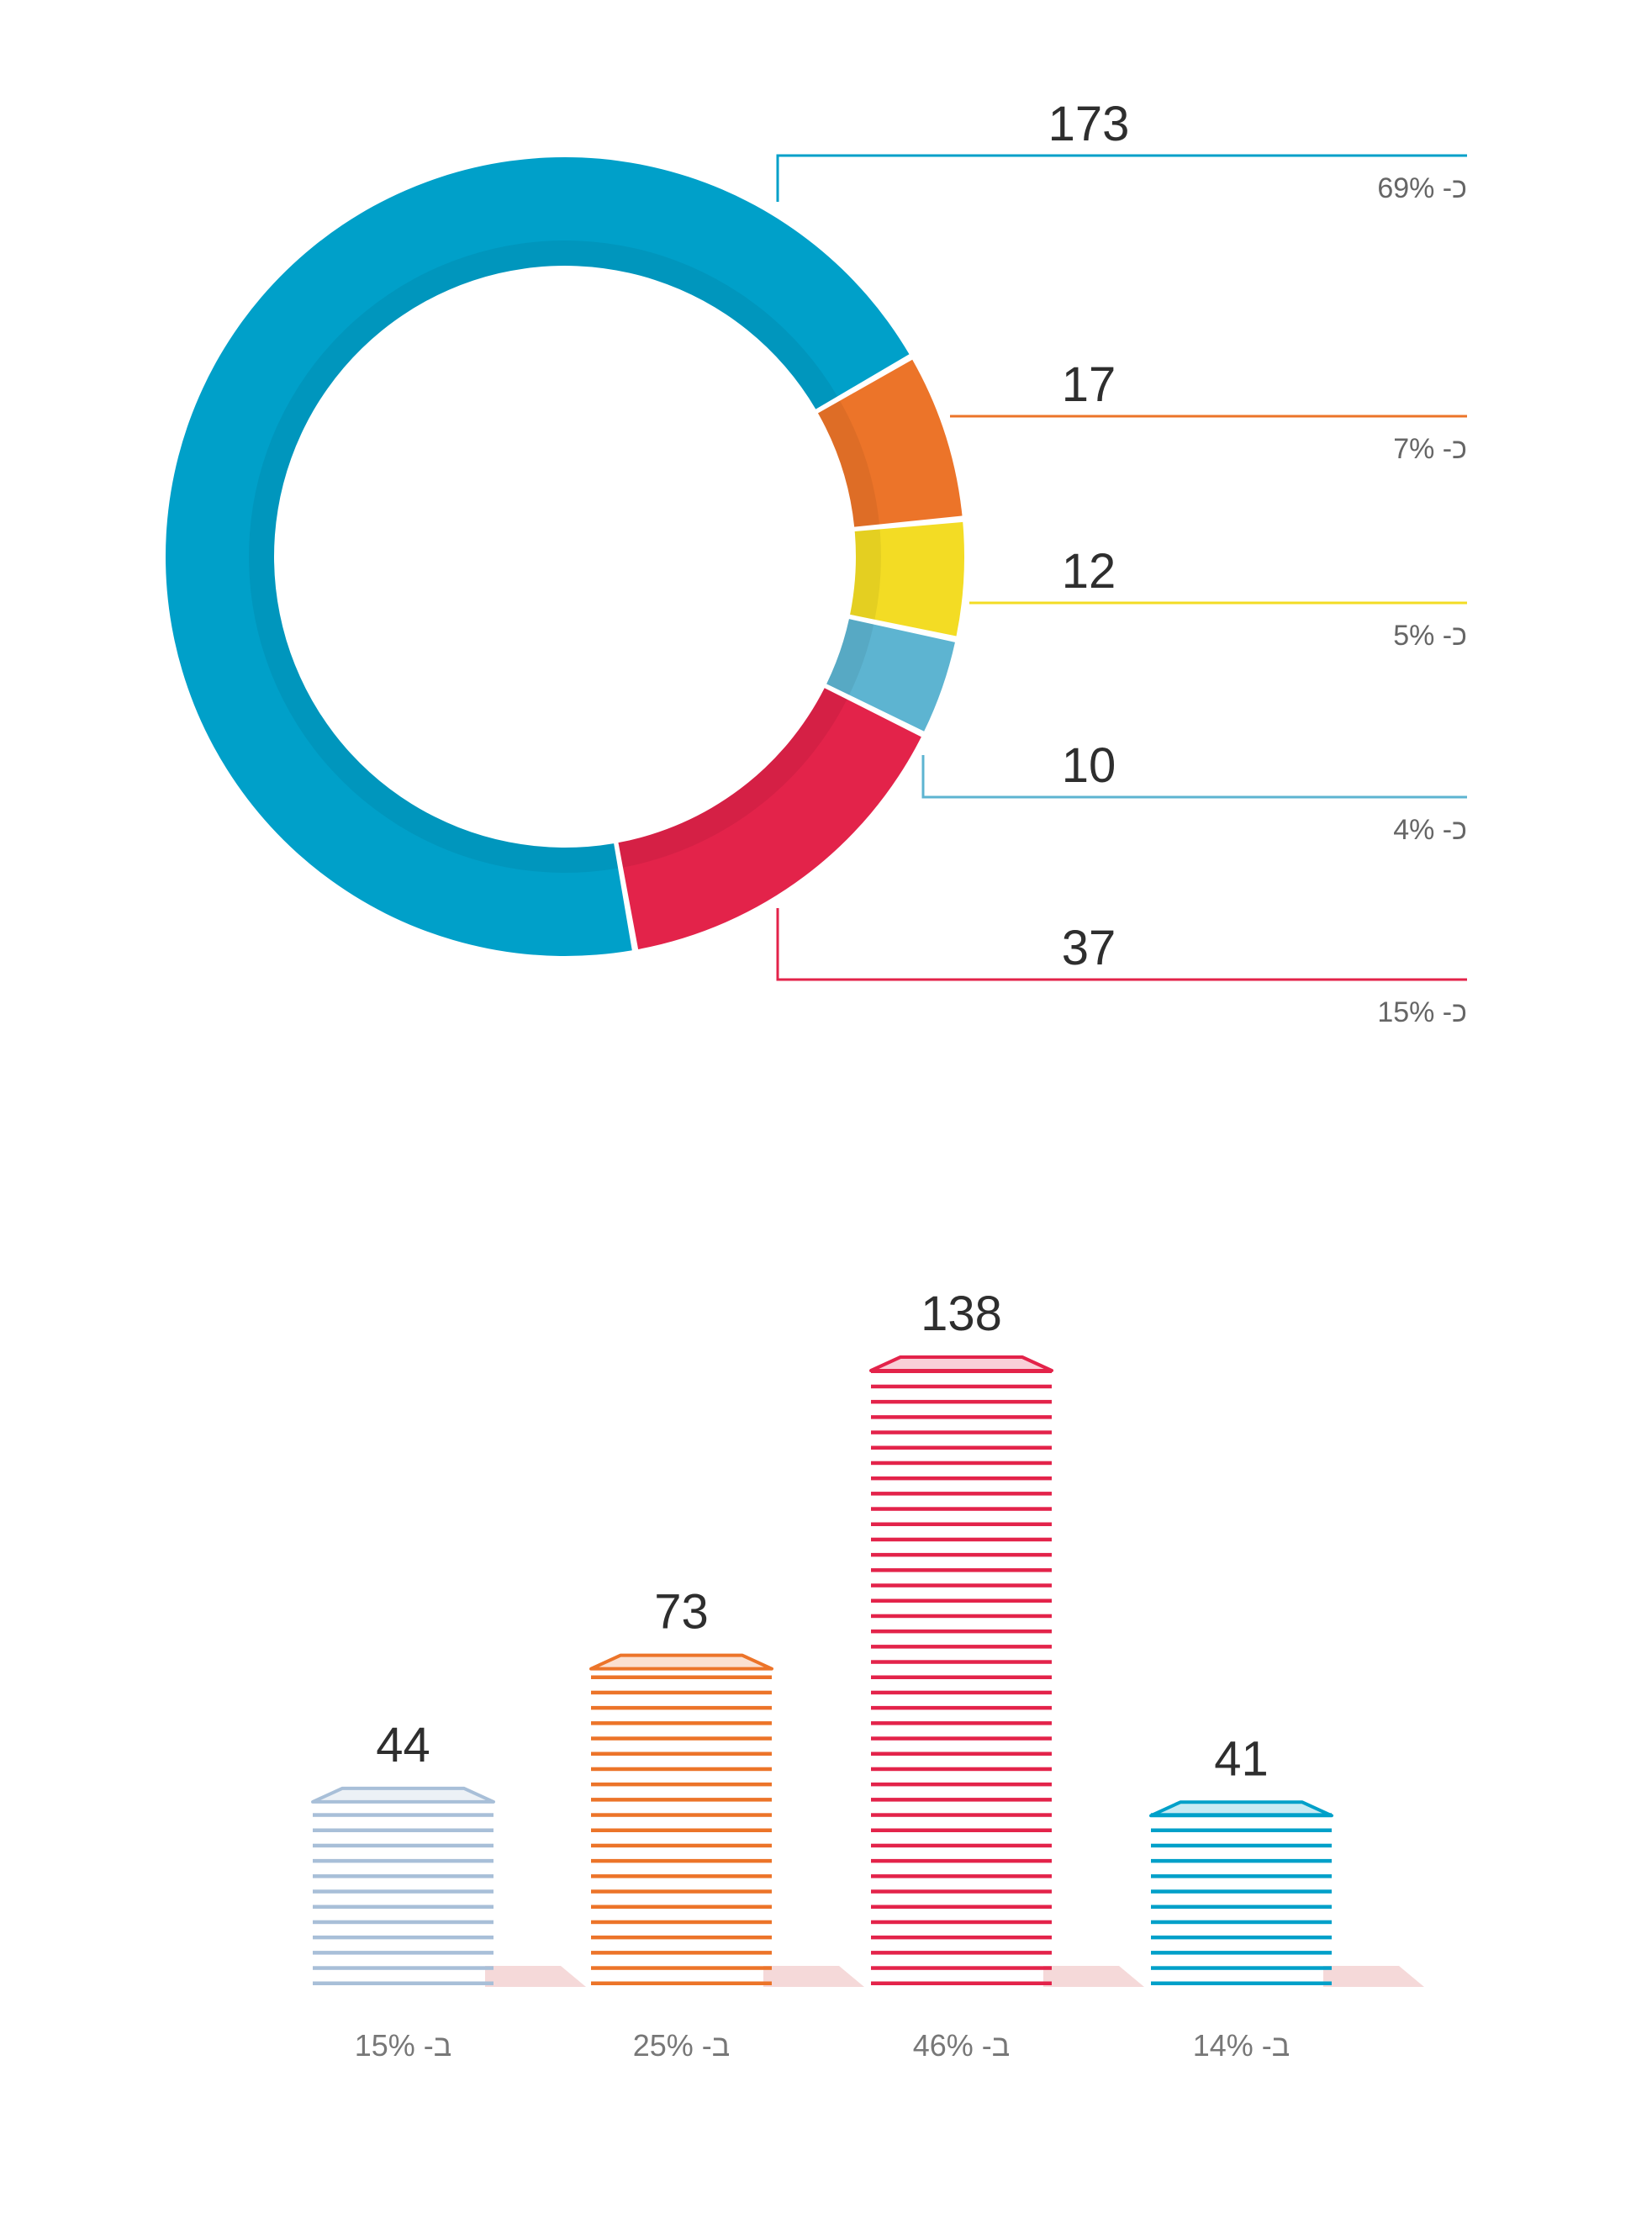 The height and width of the screenshot is (2240, 1652). I want to click on bar-value-label-0: 44, so click(403, 1745).